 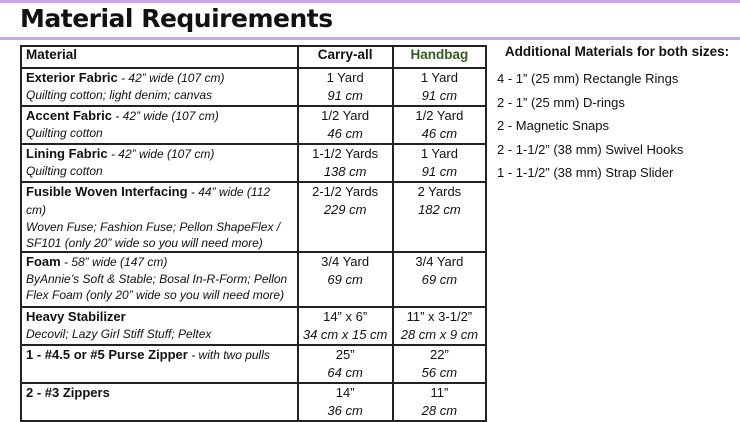 I want to click on carryall-metric: 229 cm, so click(x=345, y=209).